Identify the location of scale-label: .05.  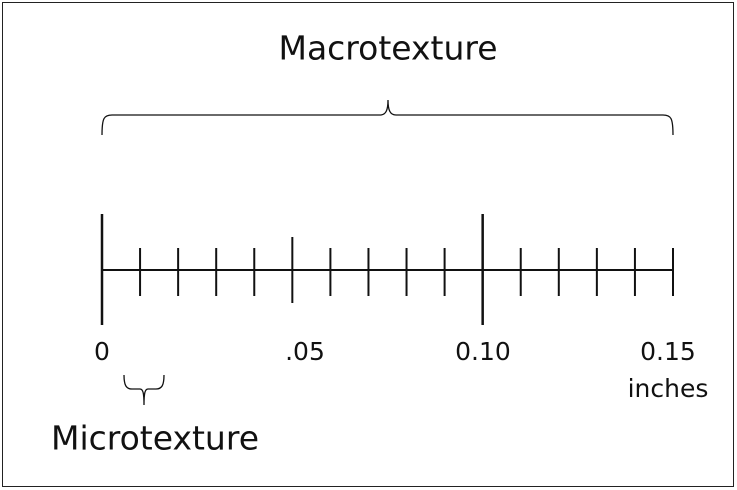
(305, 351).